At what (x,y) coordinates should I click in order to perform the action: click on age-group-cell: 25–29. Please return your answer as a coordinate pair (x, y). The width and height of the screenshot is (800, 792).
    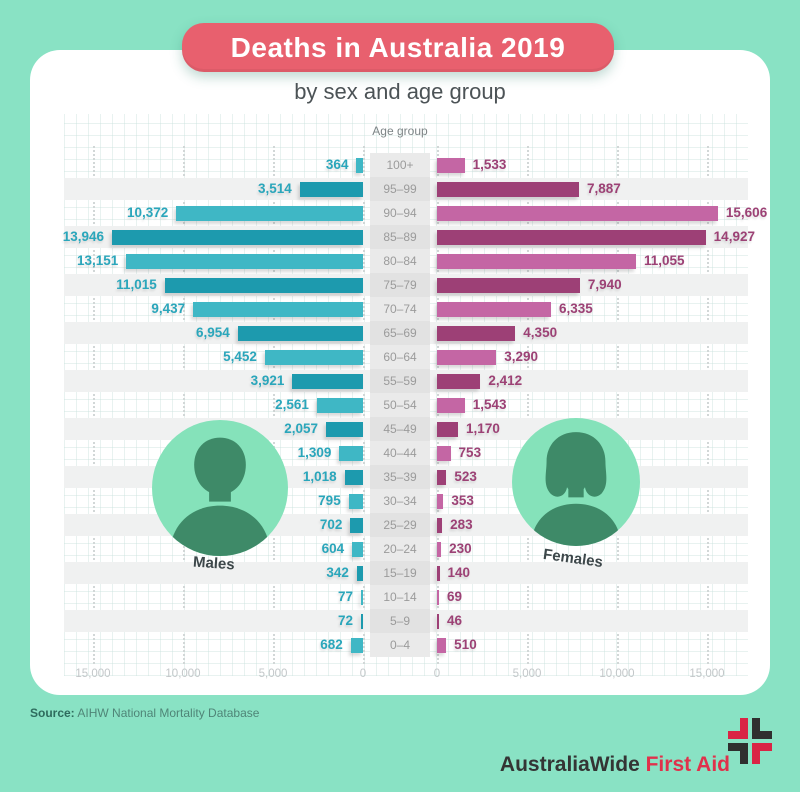
    Looking at the image, I should click on (400, 525).